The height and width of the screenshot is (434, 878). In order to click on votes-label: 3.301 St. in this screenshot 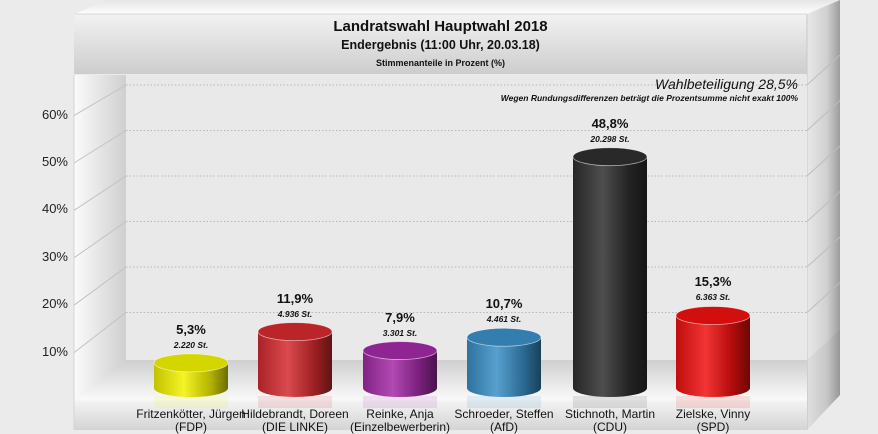, I will do `click(400, 332)`.